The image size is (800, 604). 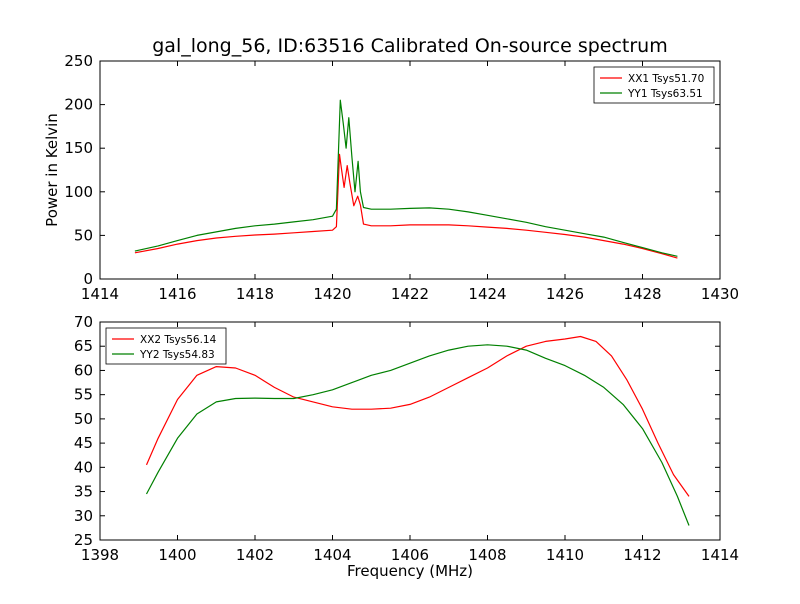 What do you see at coordinates (83, 322) in the screenshot?
I see `y-tick-label: 70` at bounding box center [83, 322].